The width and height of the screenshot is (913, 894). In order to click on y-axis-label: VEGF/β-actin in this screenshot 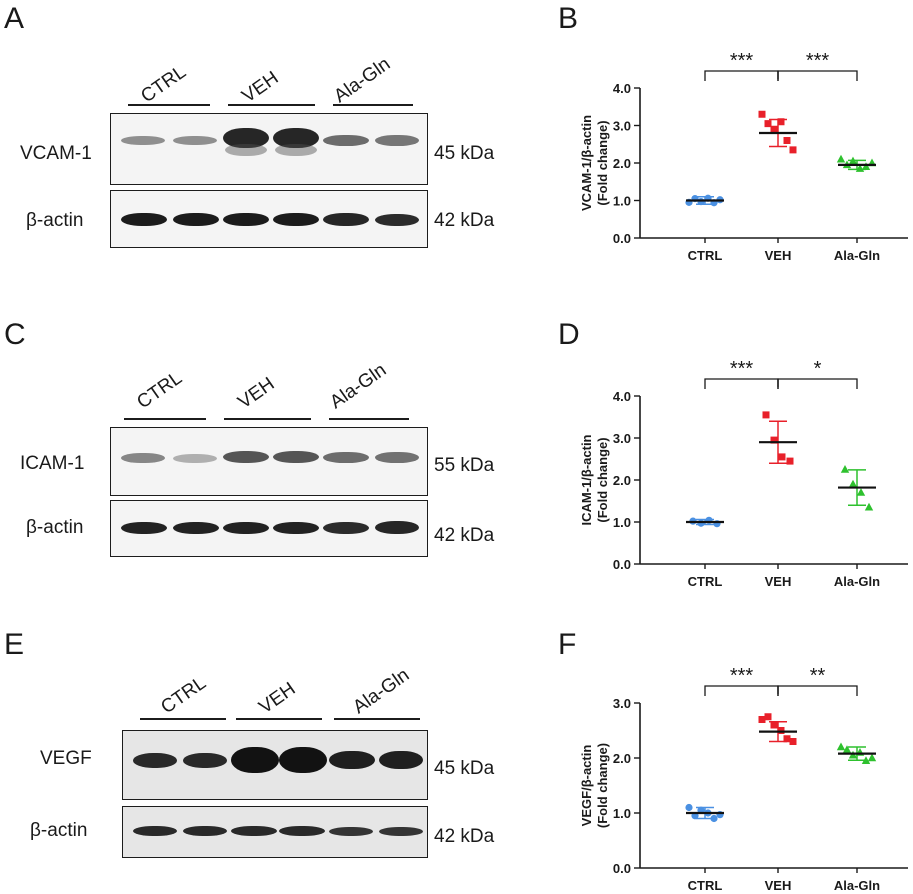, I will do `click(586, 786)`.